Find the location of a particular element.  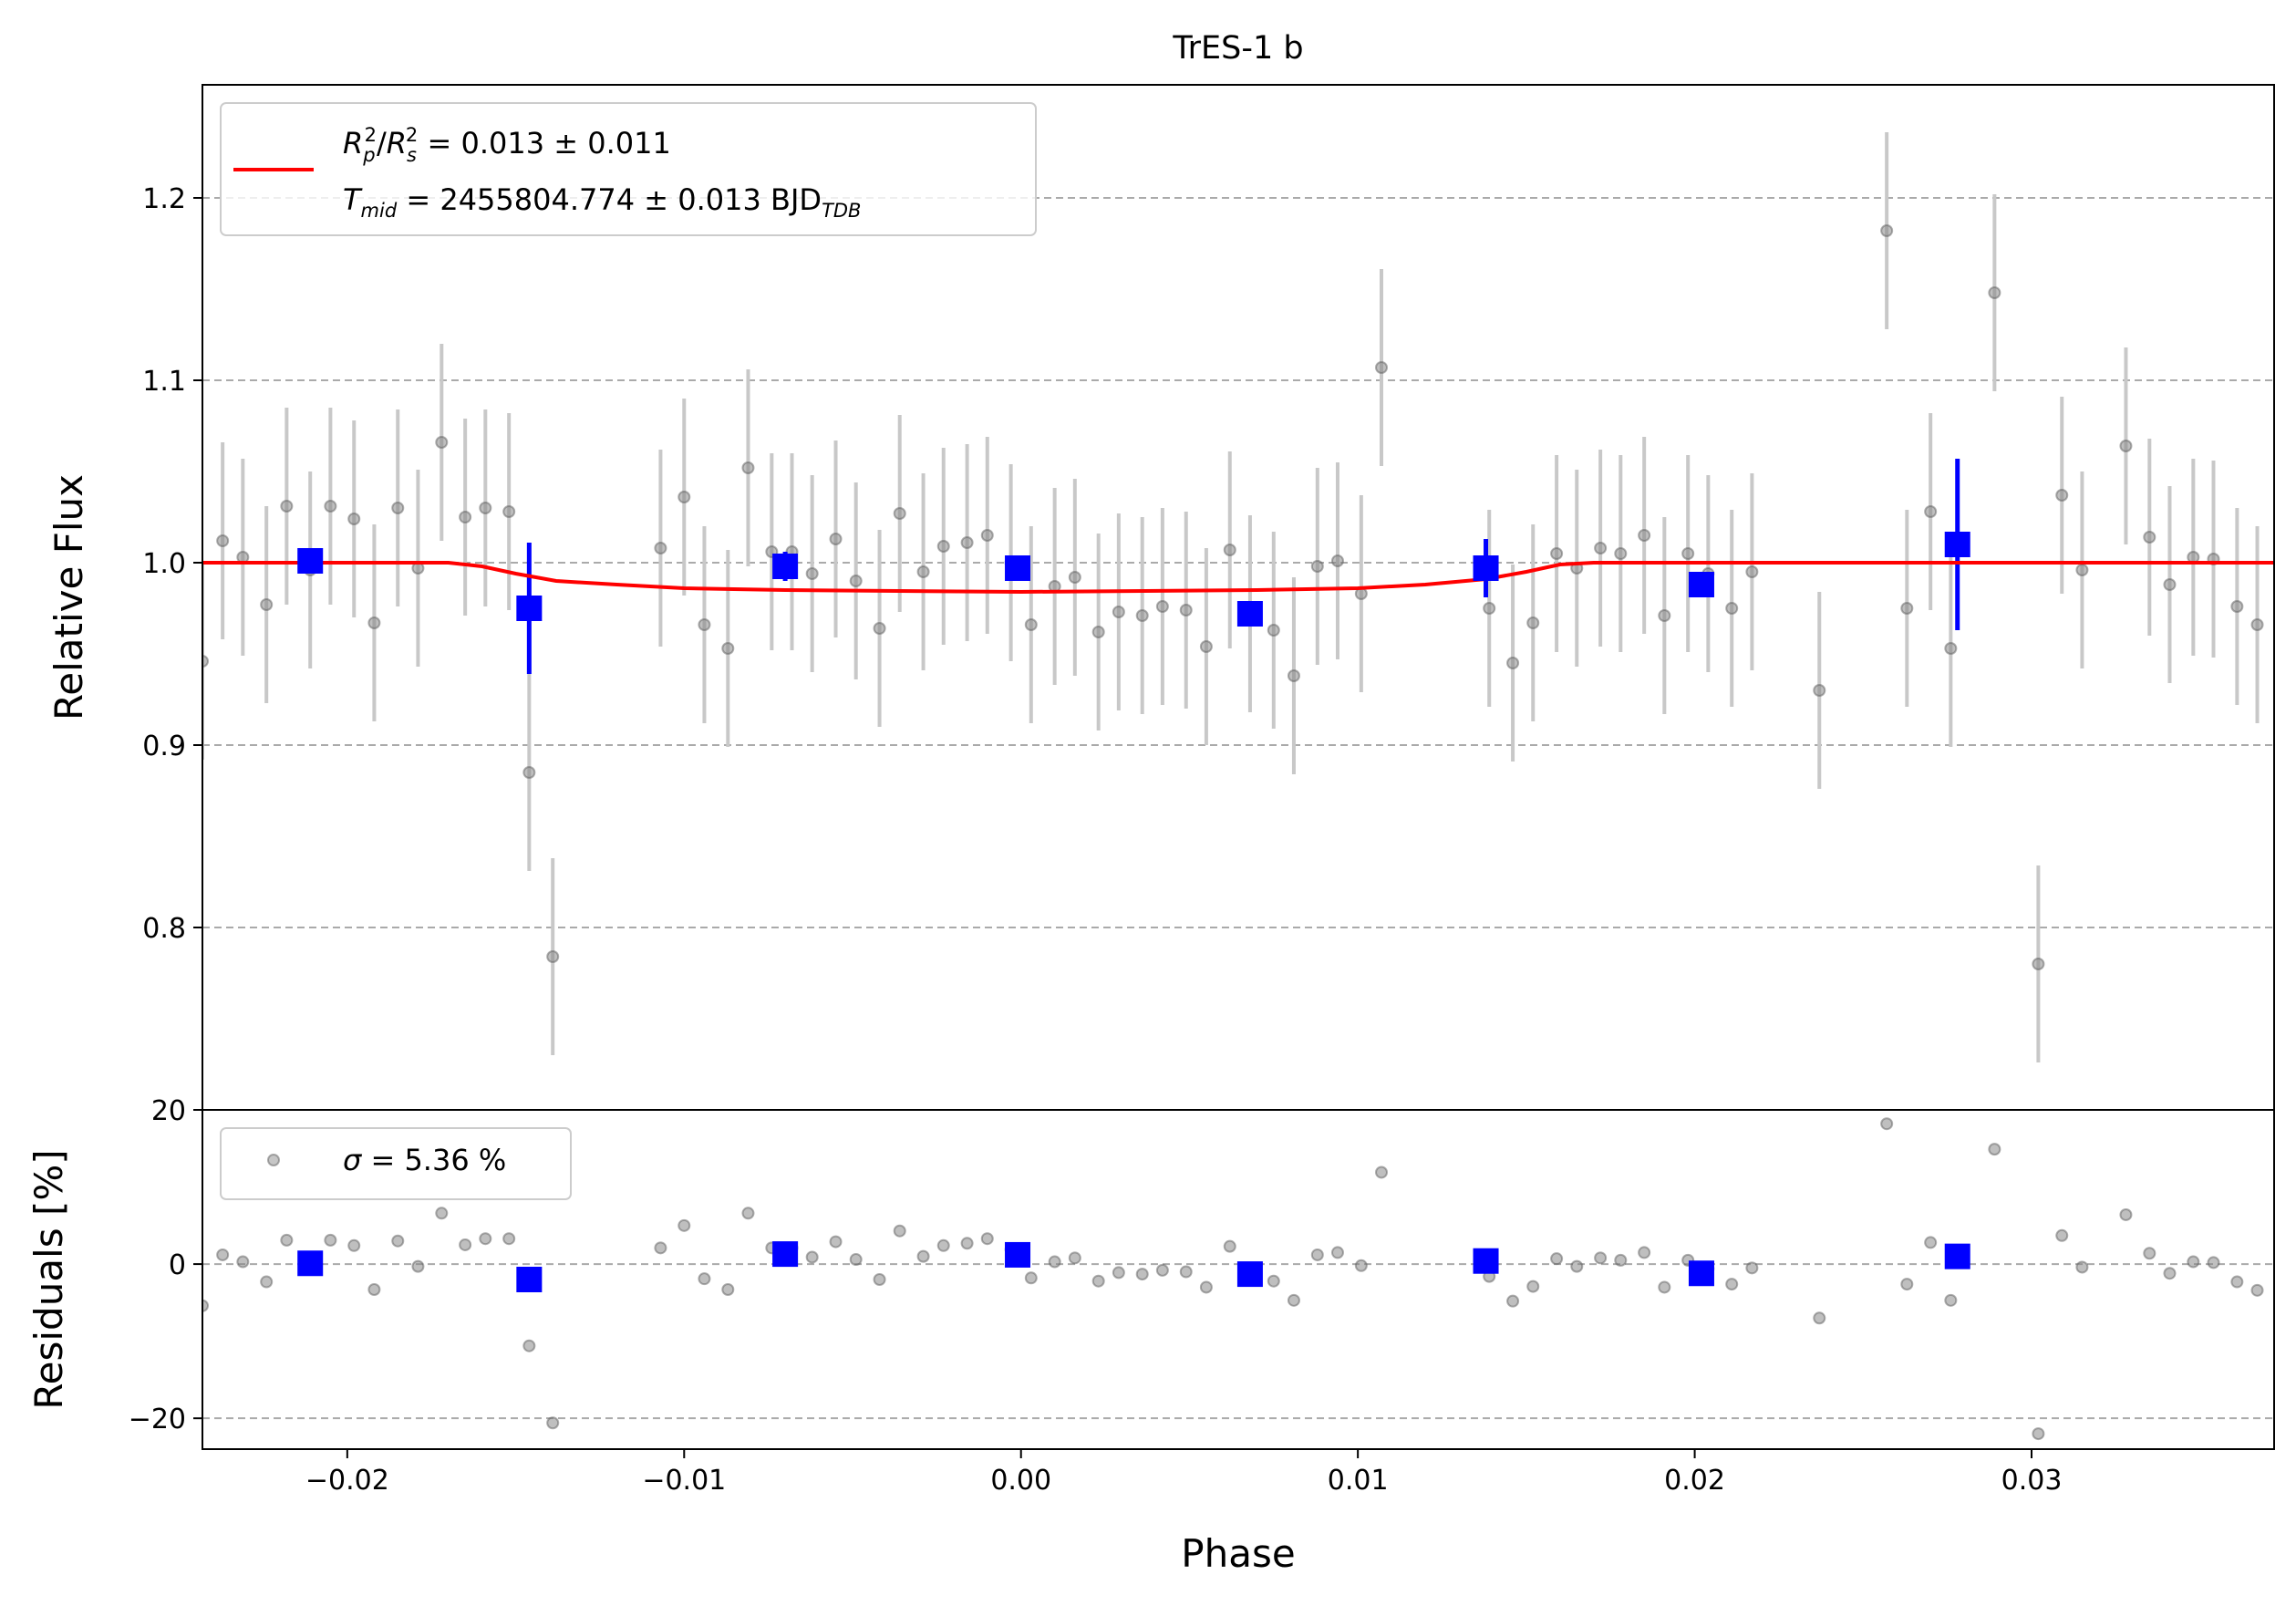

x-tick-label: 0.00 is located at coordinates (1020, 1481).